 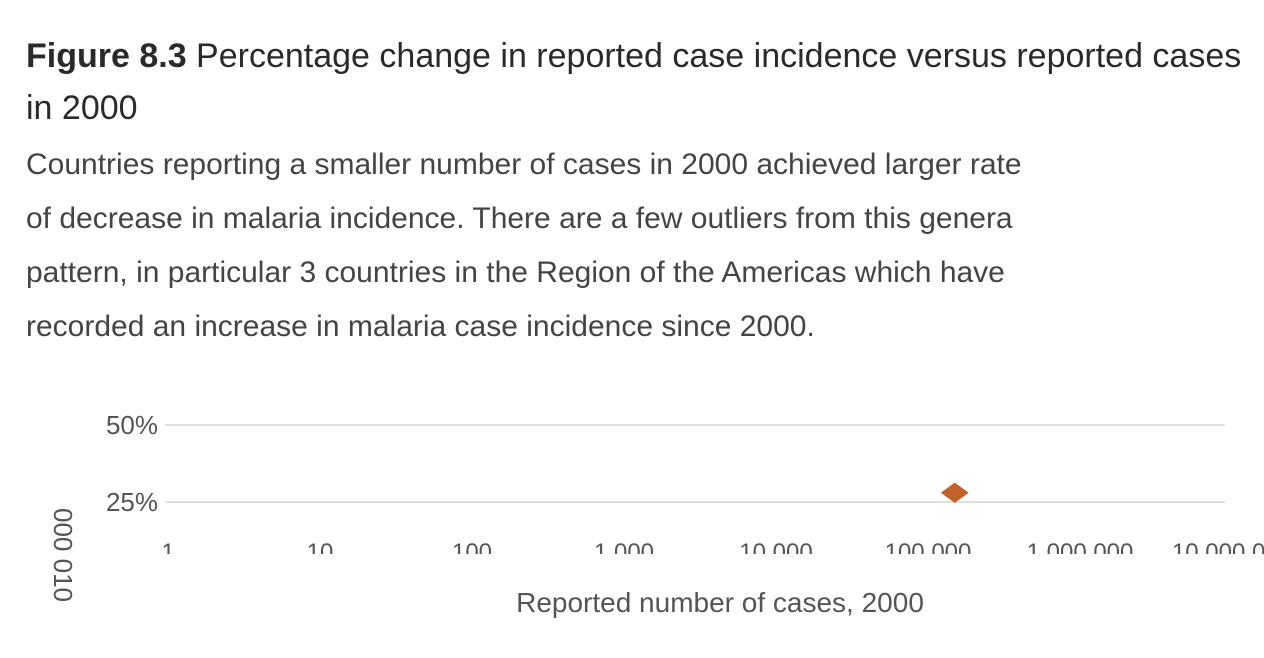 What do you see at coordinates (320, 552) in the screenshot?
I see `x-tick-label: 10` at bounding box center [320, 552].